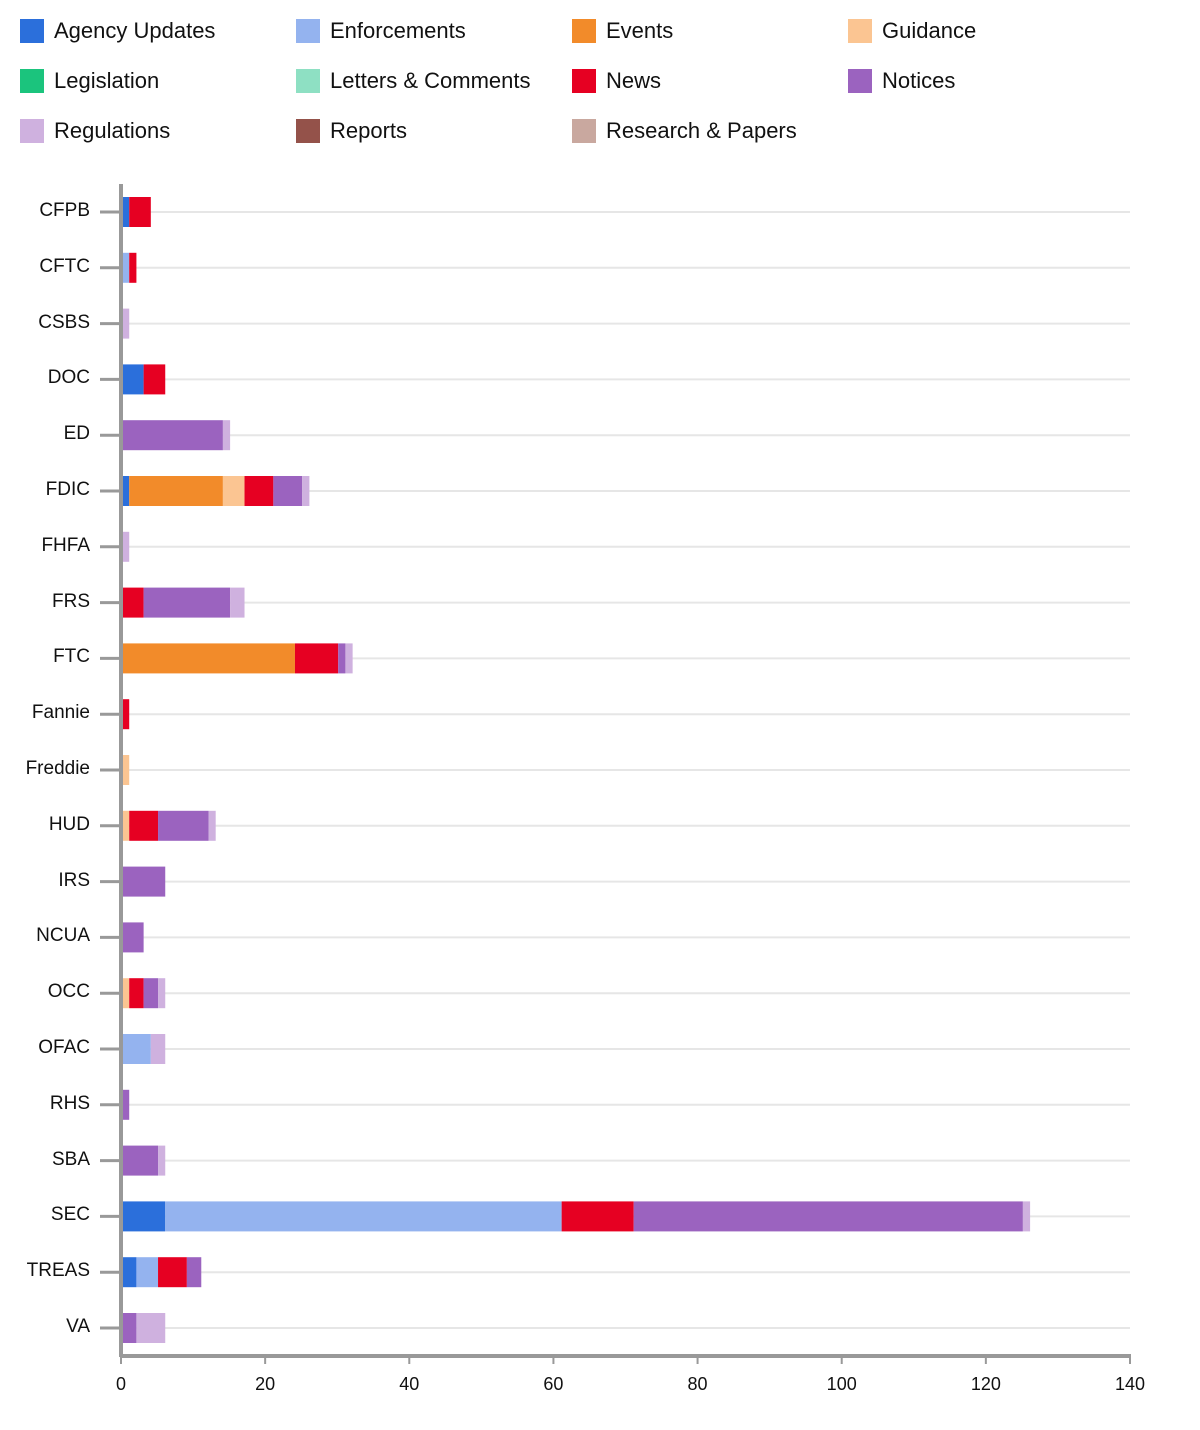 This screenshot has height=1430, width=1200. I want to click on category-label: CFPB, so click(64, 210).